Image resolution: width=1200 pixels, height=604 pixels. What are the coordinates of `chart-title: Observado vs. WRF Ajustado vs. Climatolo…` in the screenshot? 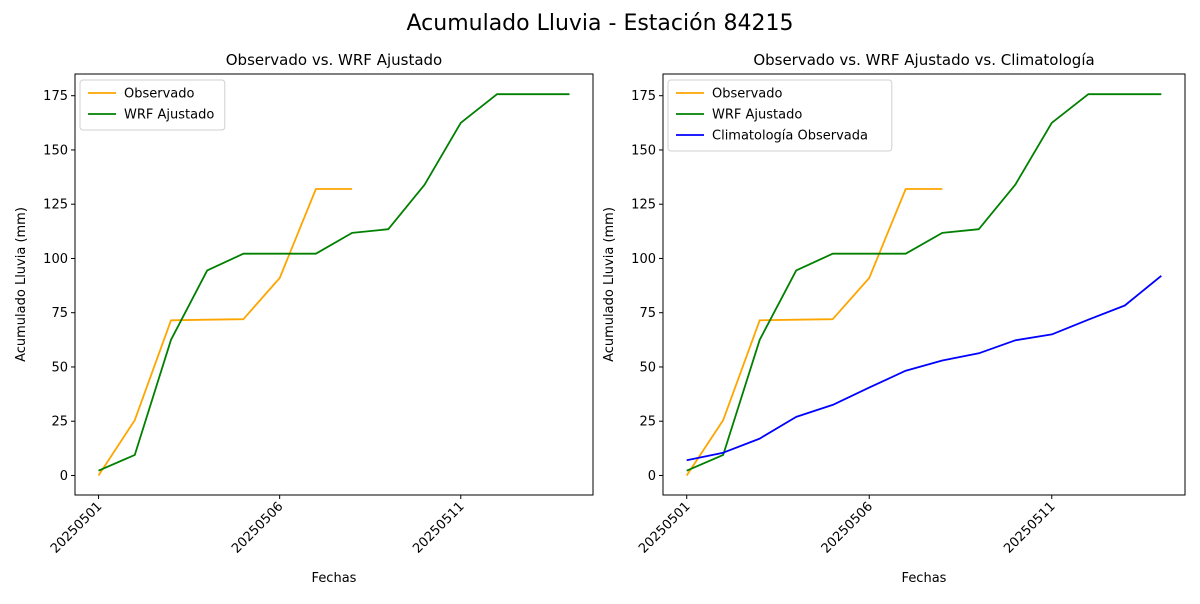 It's located at (923, 60).